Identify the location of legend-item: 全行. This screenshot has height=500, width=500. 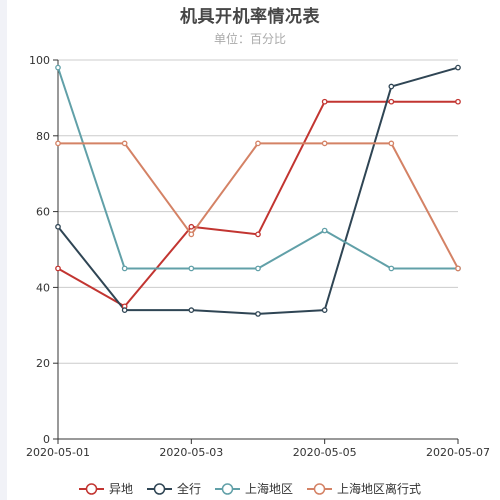
(173, 488).